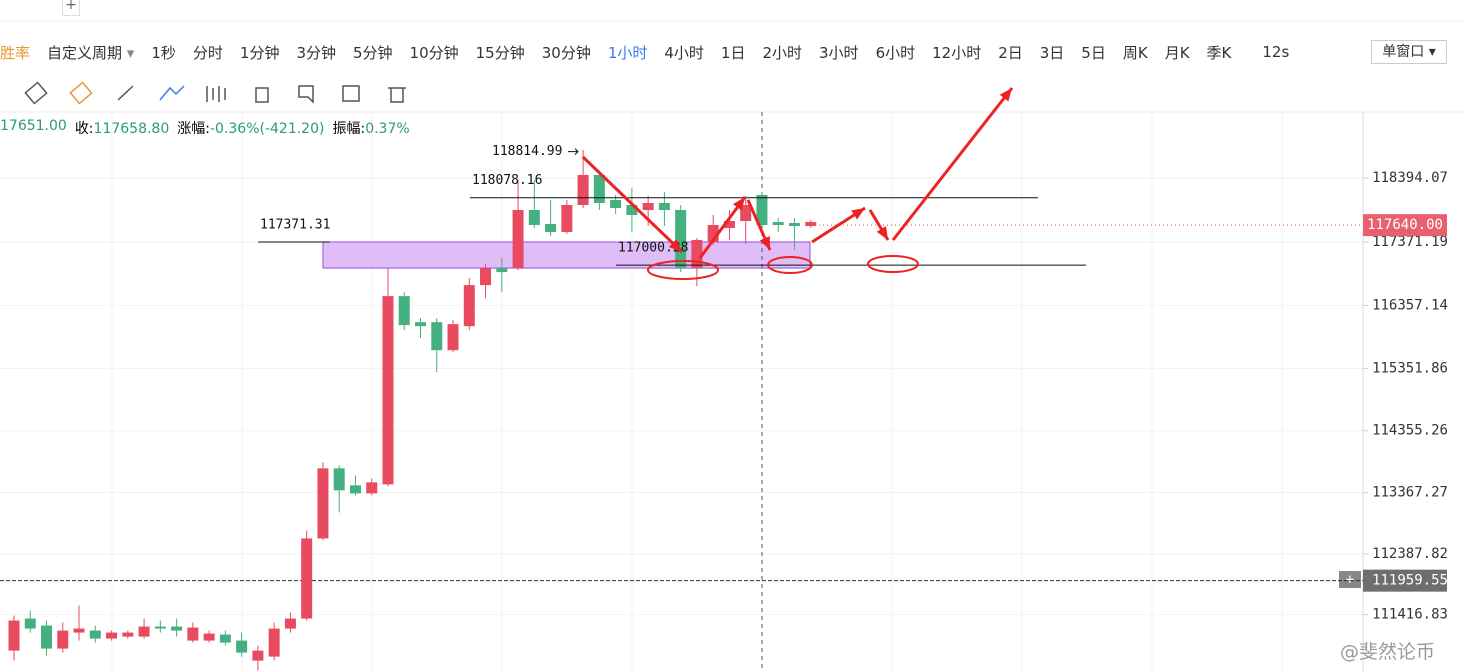  What do you see at coordinates (84, 129) in the screenshot?
I see `info-label: 收:` at bounding box center [84, 129].